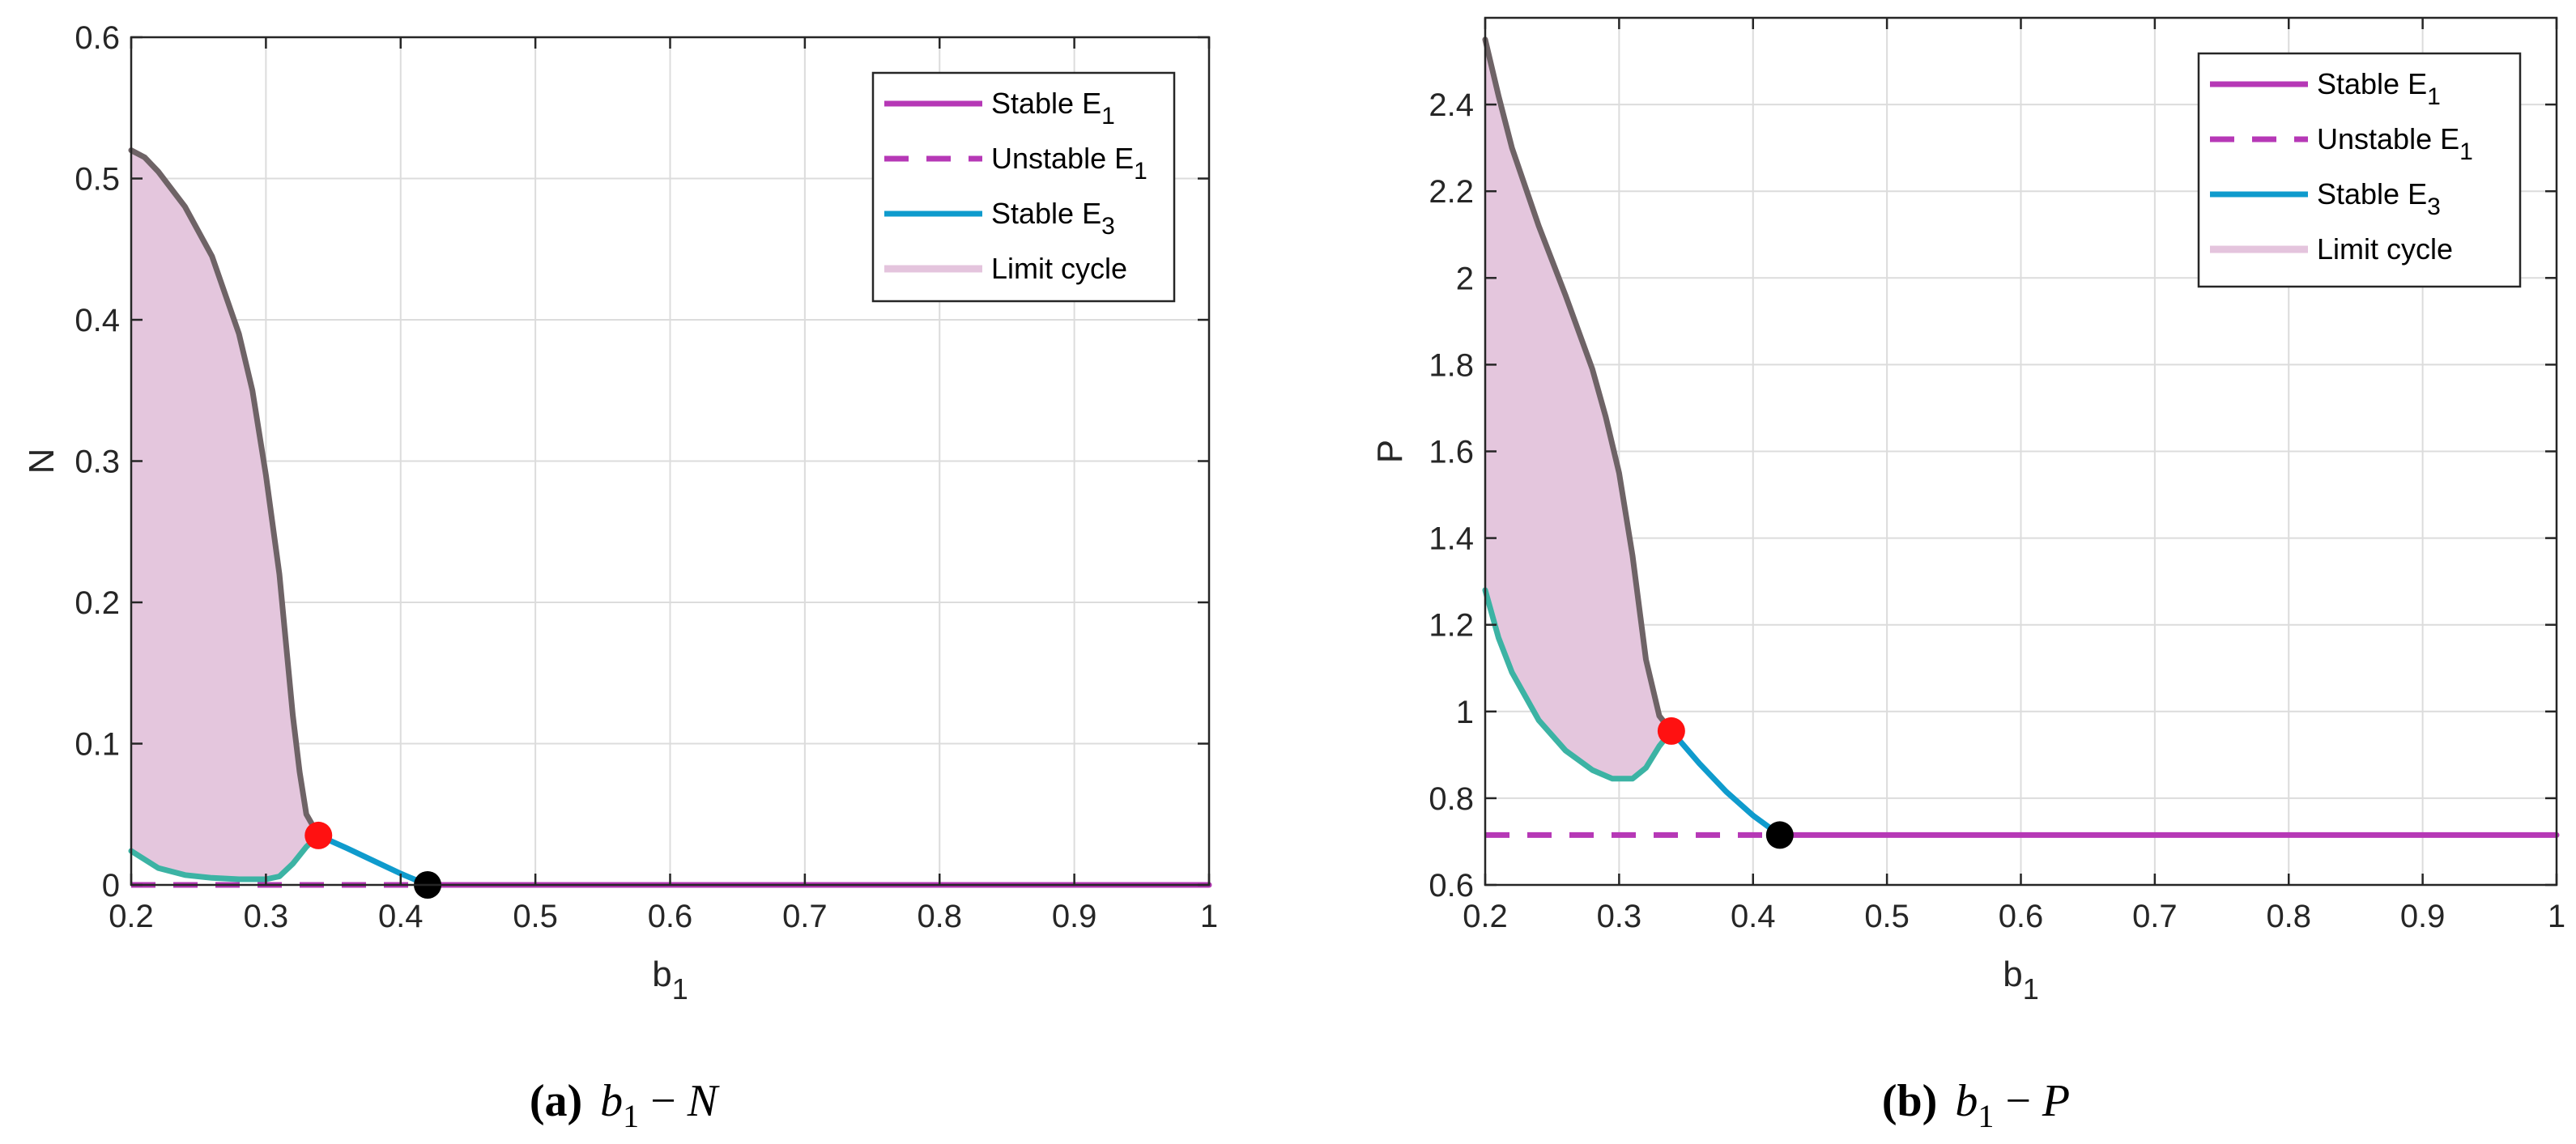 The image size is (2576, 1144). I want to click on chart-caption: (b) b1 − P, so click(1976, 1105).